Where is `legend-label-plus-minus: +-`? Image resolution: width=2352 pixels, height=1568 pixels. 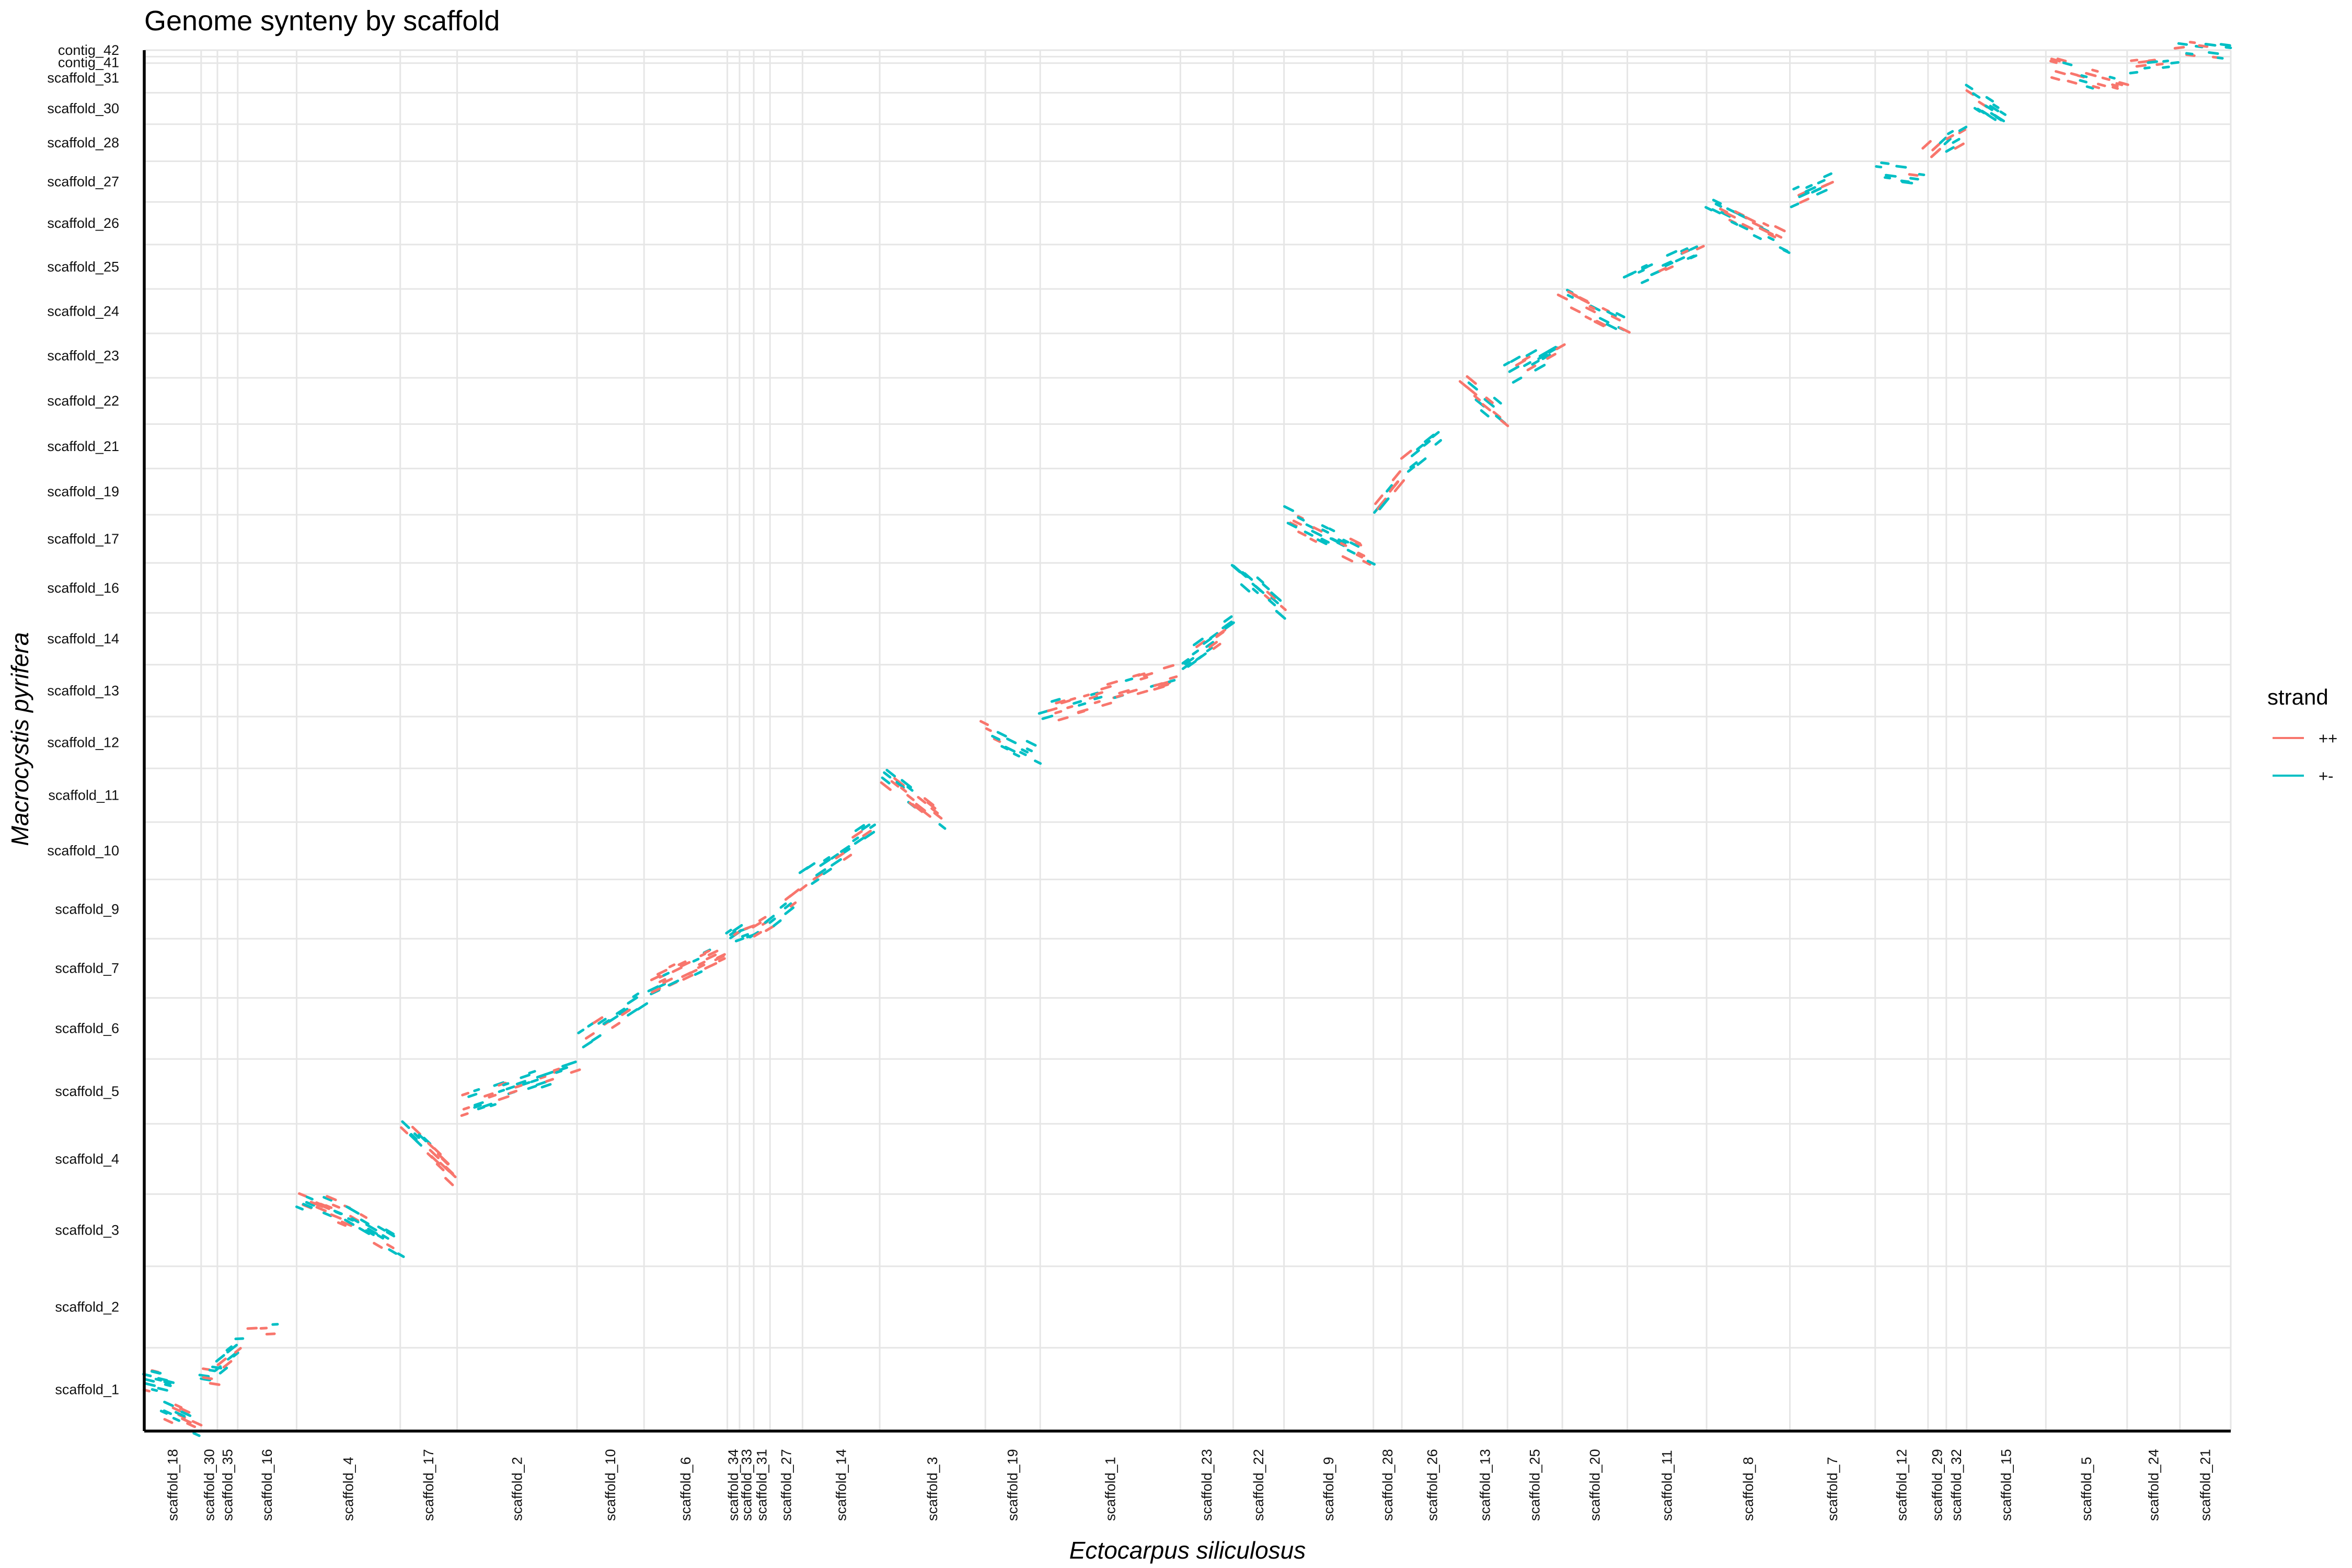
legend-label-plus-minus: +- is located at coordinates (2326, 776).